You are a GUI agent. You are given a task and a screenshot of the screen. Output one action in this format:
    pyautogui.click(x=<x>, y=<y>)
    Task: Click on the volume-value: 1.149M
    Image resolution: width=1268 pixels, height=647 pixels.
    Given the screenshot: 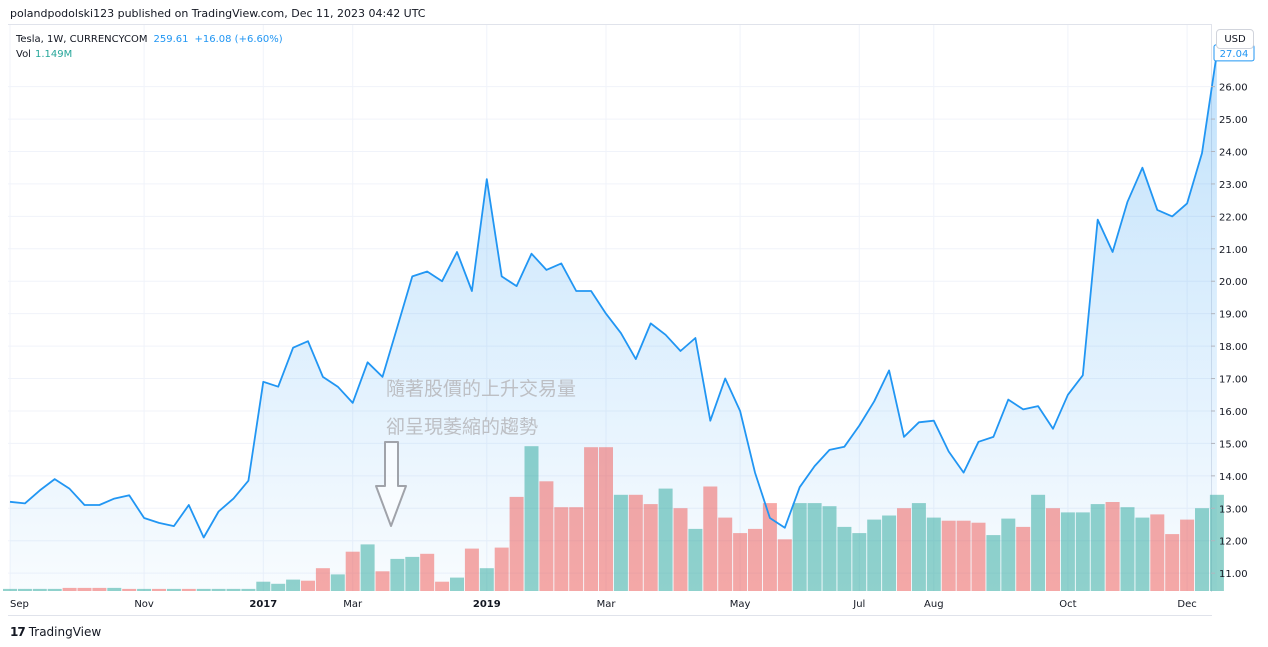 What is the action you would take?
    pyautogui.click(x=53, y=54)
    